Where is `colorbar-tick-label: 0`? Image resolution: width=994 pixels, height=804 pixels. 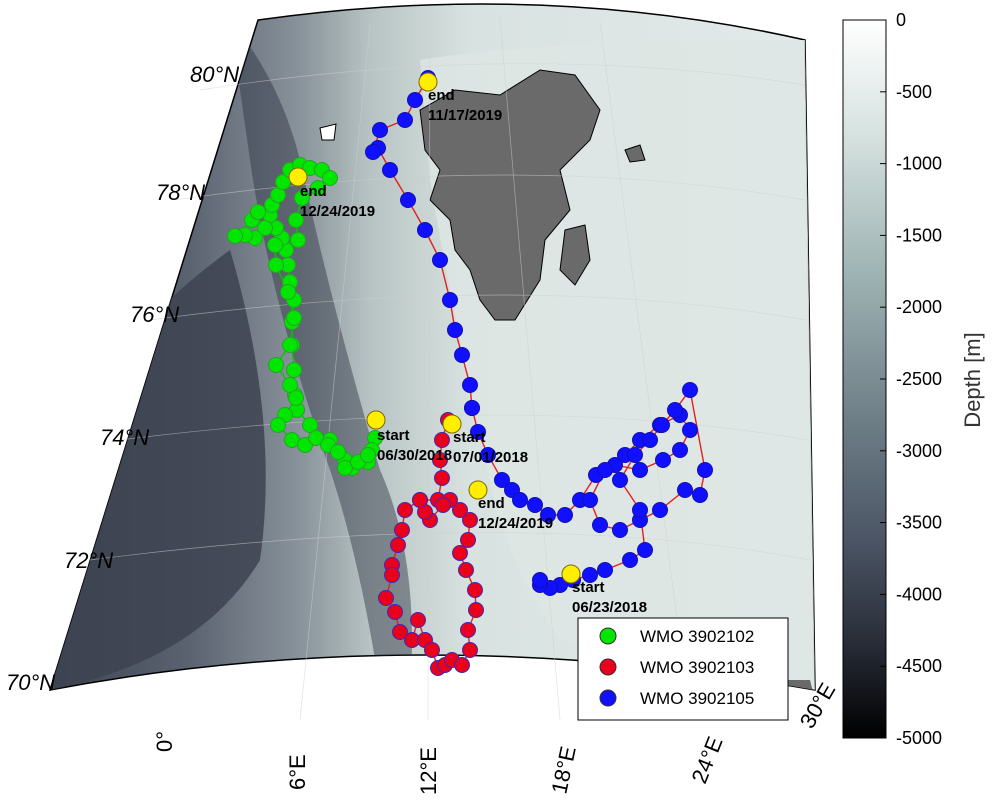 colorbar-tick-label: 0 is located at coordinates (901, 20).